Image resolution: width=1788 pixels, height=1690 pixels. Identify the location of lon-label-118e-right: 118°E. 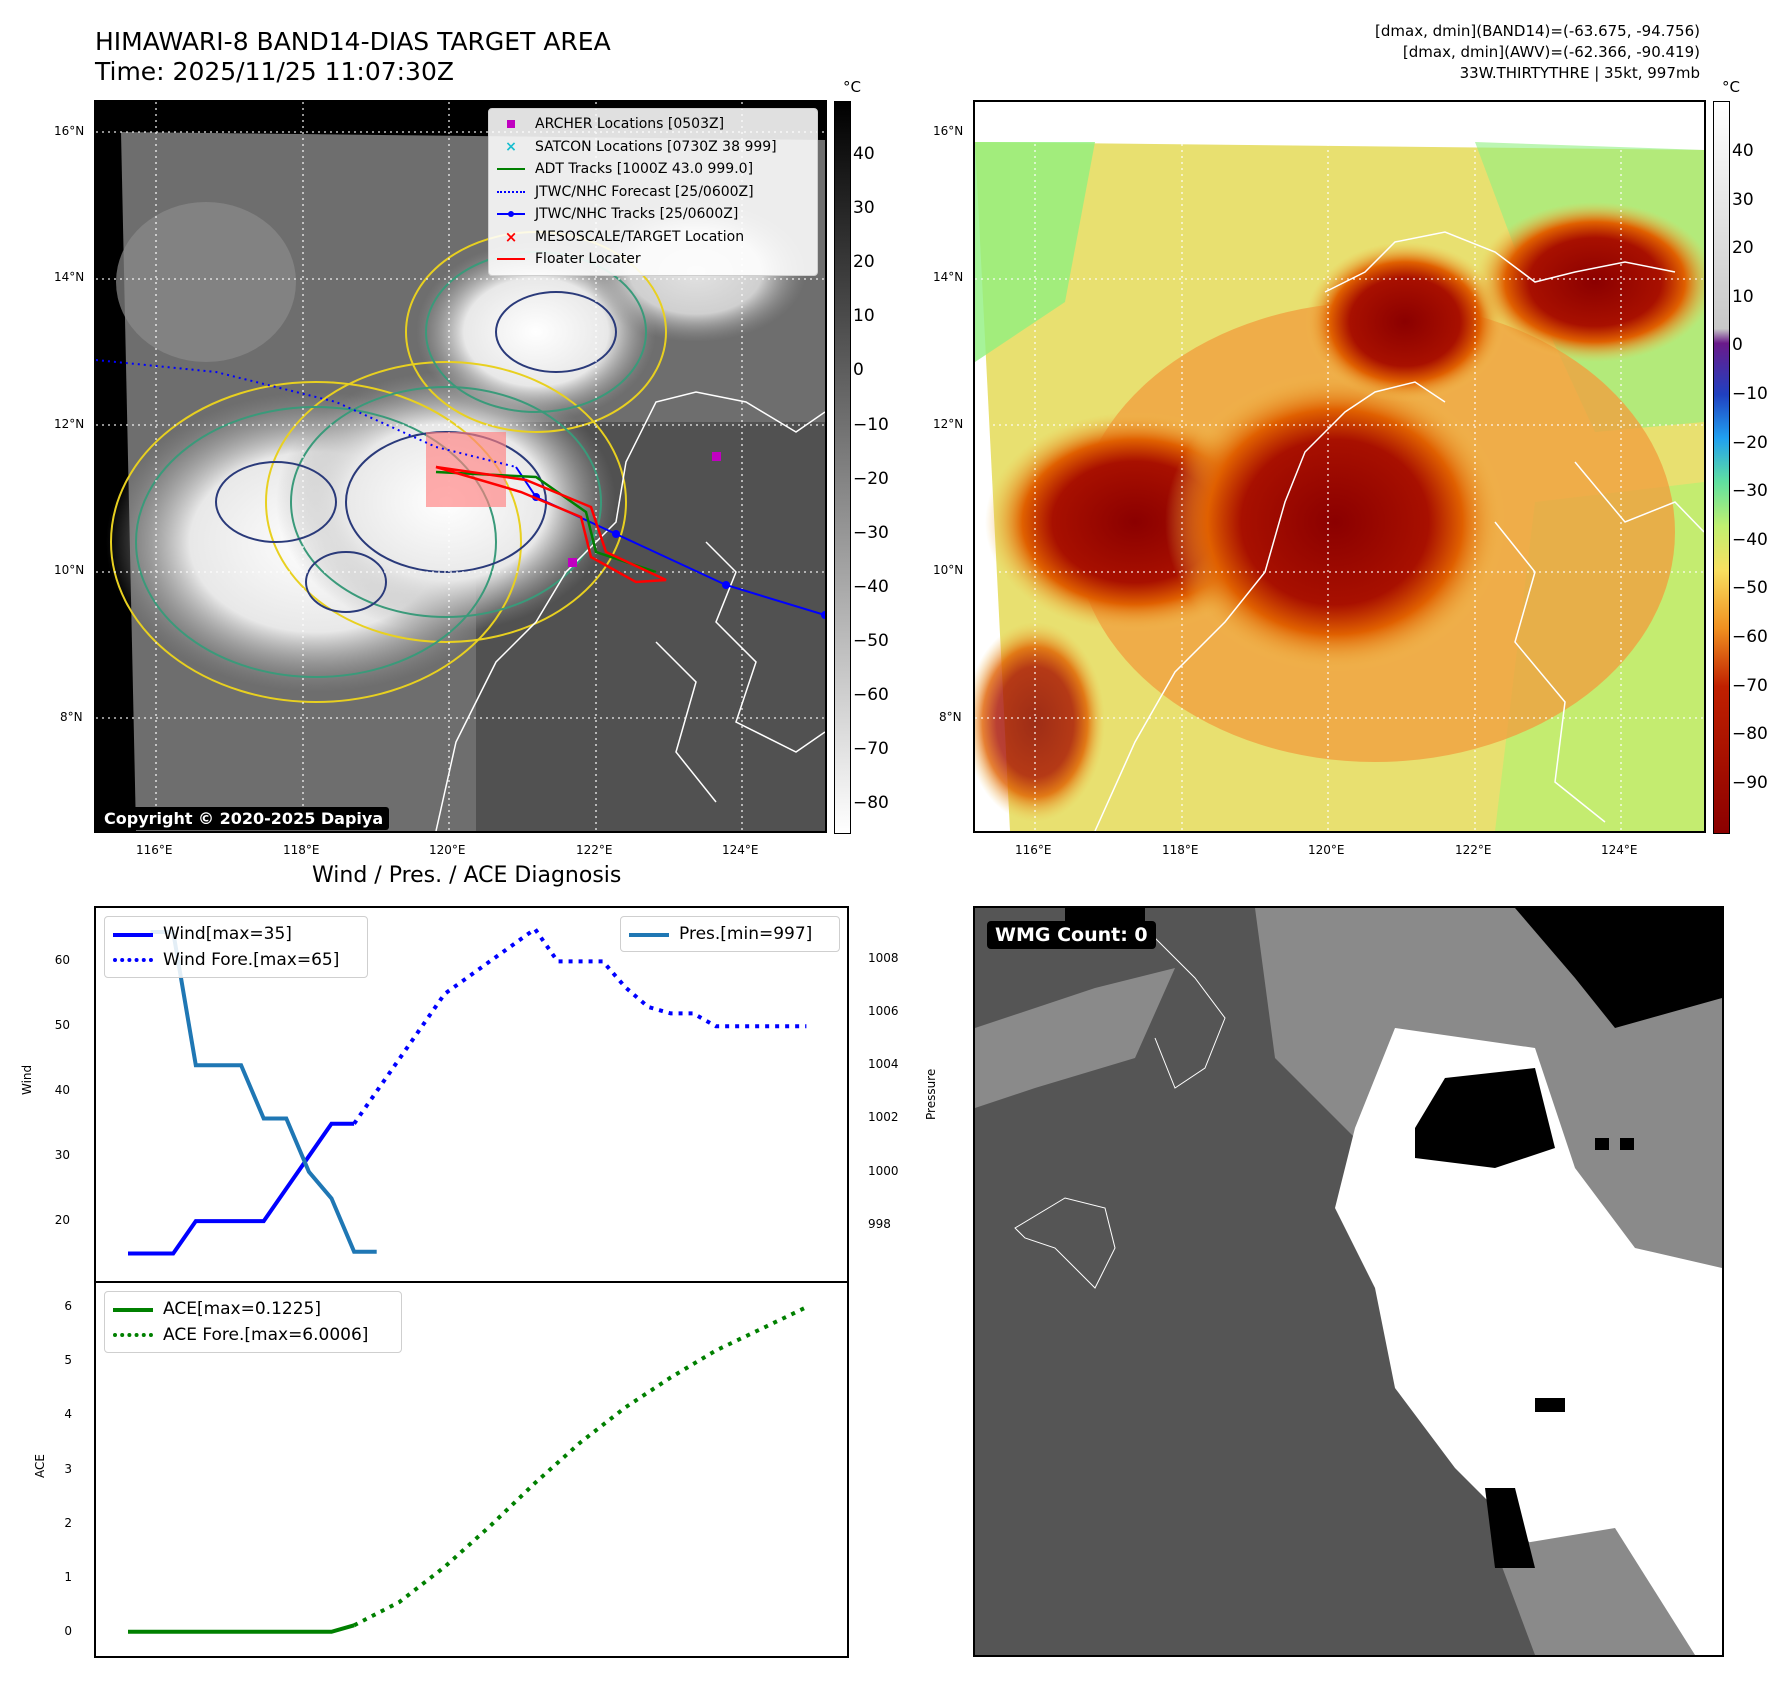
(1180, 850).